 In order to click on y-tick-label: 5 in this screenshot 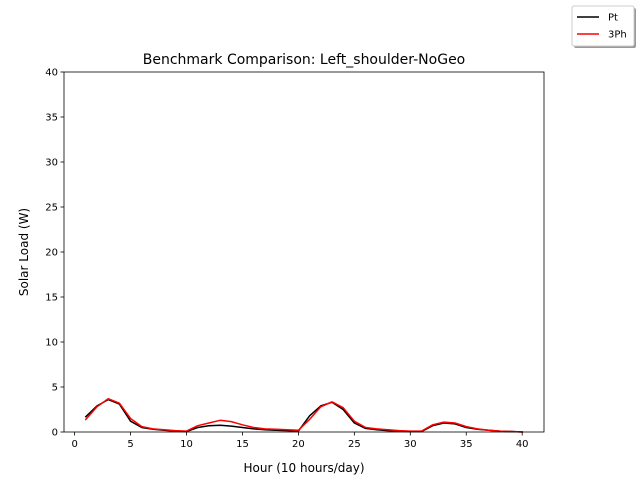, I will do `click(55, 388)`.